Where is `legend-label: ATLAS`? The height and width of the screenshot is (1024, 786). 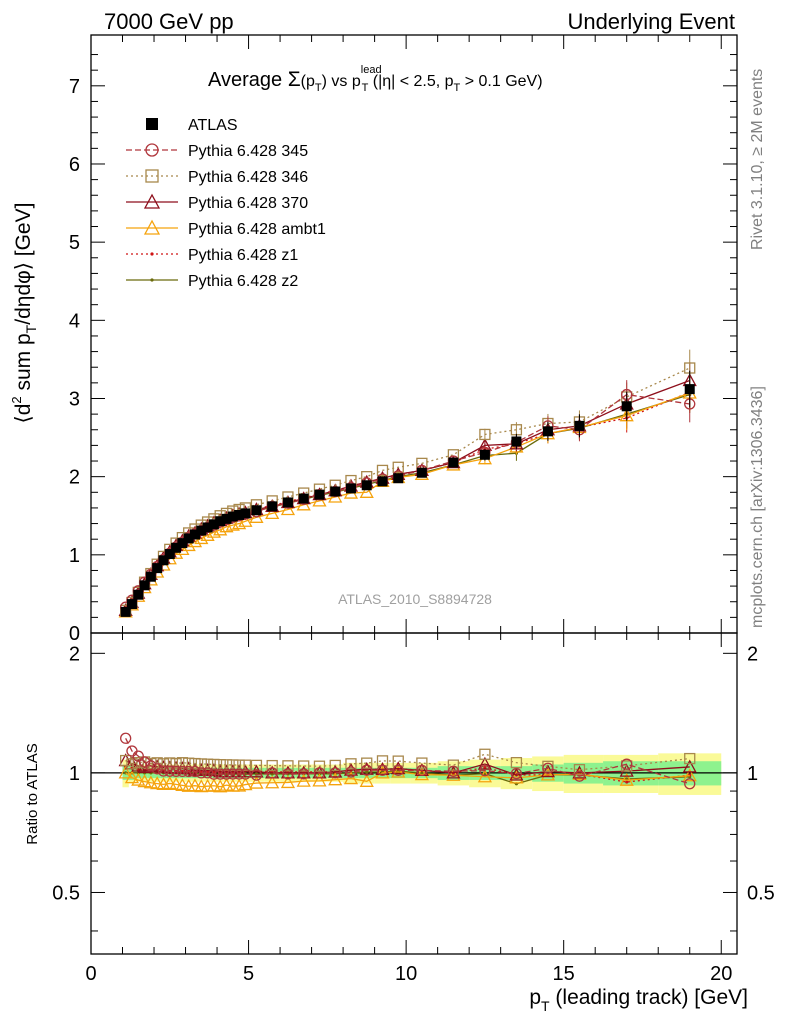
legend-label: ATLAS is located at coordinates (213, 125).